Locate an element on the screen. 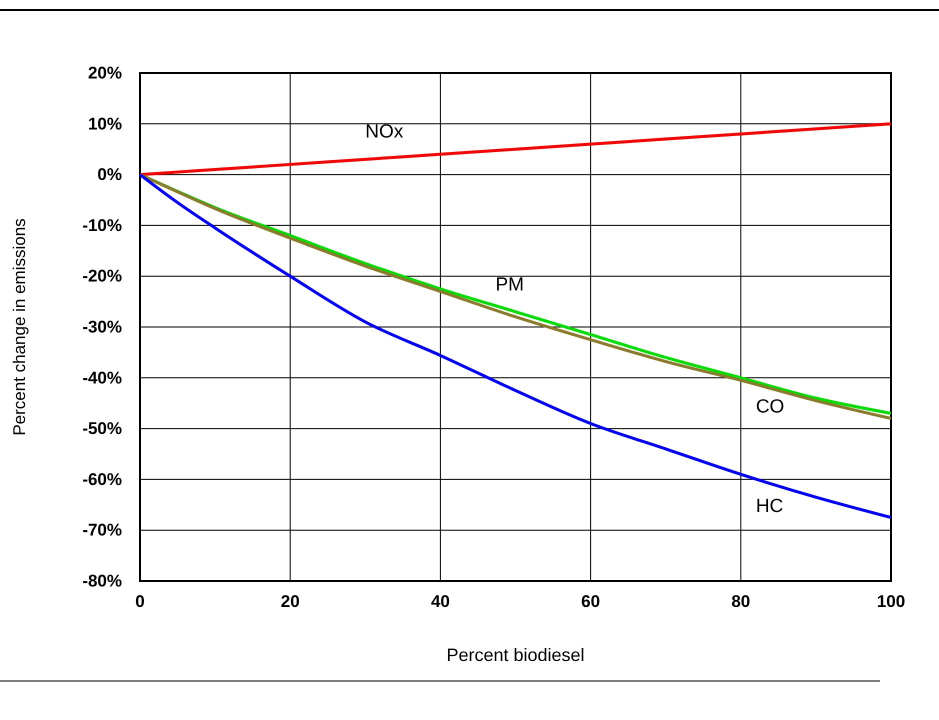  series-label: CO is located at coordinates (770, 407).